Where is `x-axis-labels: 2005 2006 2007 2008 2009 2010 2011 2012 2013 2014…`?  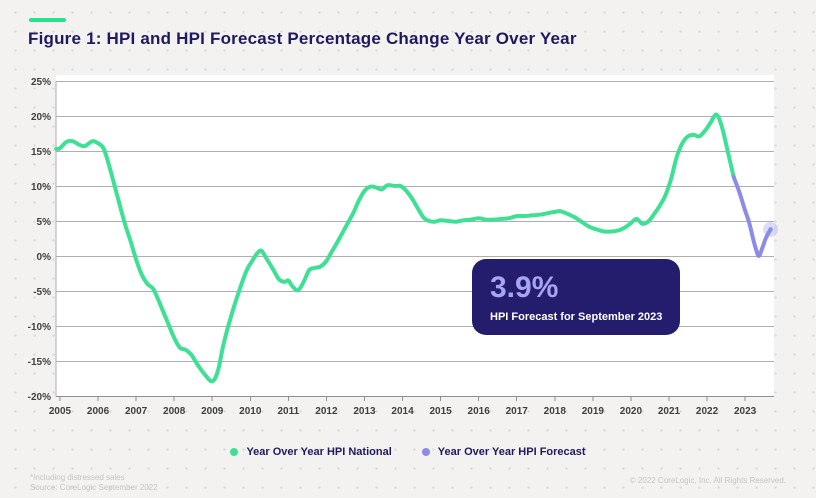 x-axis-labels: 2005 2006 2007 2008 2009 2010 2011 2012 2013 2014… is located at coordinates (403, 411).